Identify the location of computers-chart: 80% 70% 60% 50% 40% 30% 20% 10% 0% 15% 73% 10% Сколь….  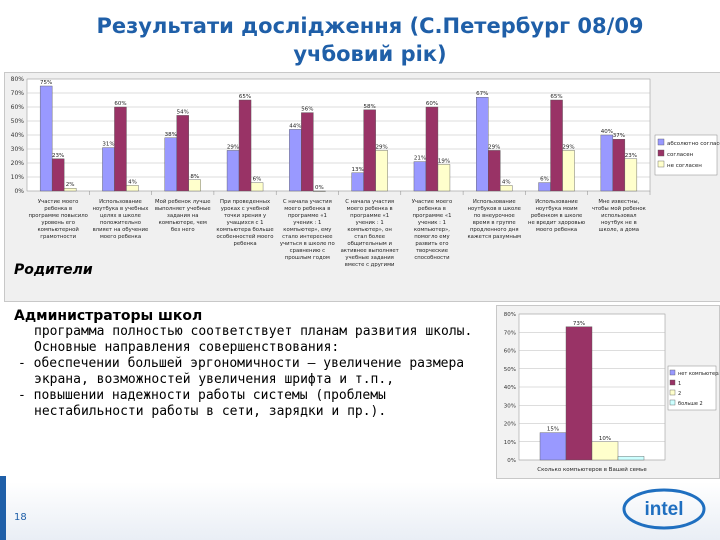
(608, 392).